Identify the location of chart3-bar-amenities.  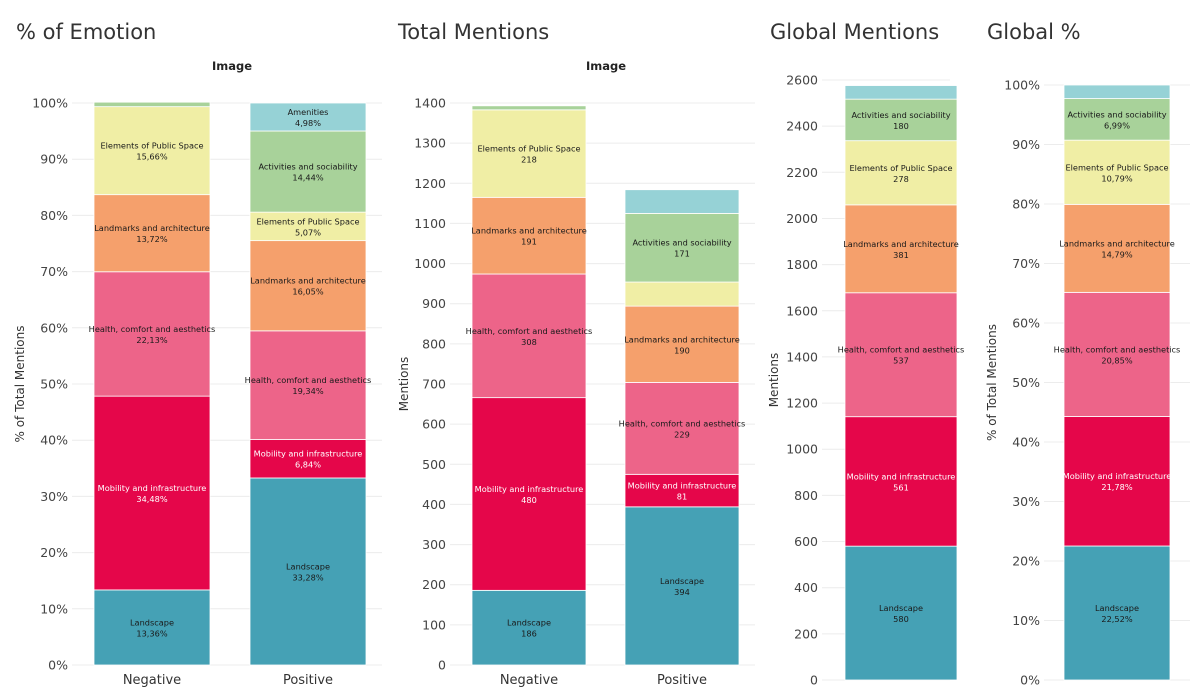
(901, 92).